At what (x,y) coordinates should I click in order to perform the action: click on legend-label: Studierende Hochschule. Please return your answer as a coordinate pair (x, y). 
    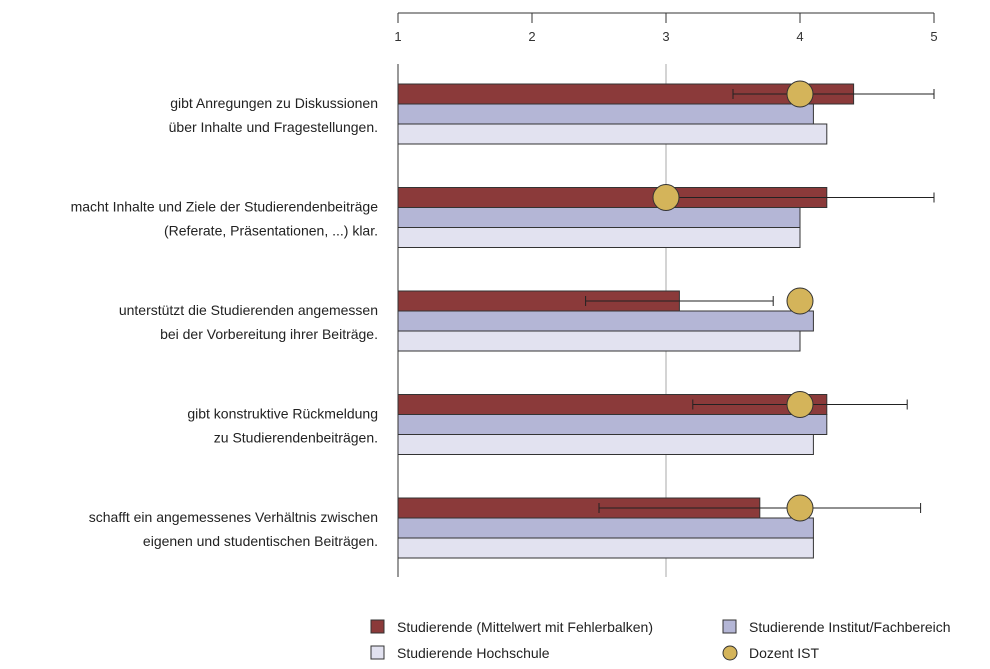
    Looking at the image, I should click on (473, 653).